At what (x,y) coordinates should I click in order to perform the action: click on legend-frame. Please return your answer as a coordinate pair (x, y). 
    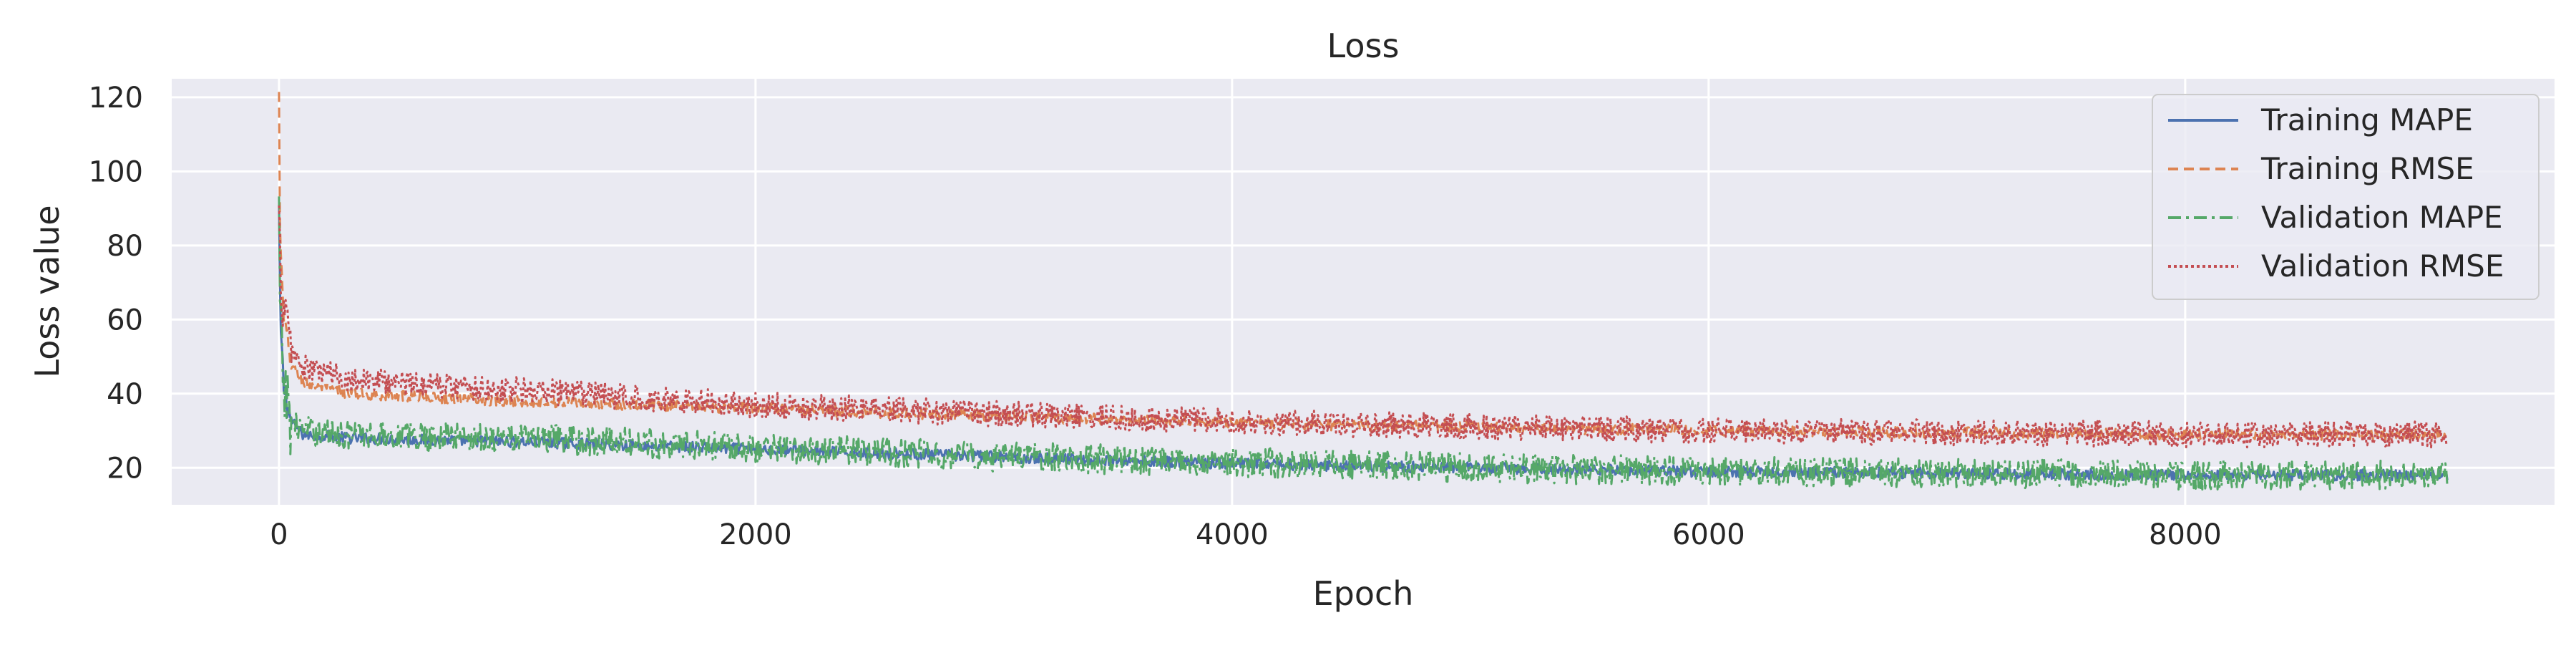
    Looking at the image, I should click on (2346, 197).